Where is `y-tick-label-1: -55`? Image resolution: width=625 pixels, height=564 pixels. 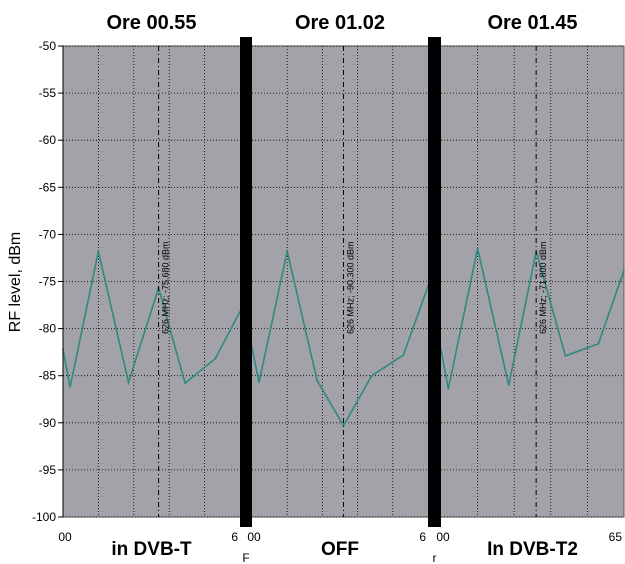
y-tick-label-1: -55 is located at coordinates (48, 93).